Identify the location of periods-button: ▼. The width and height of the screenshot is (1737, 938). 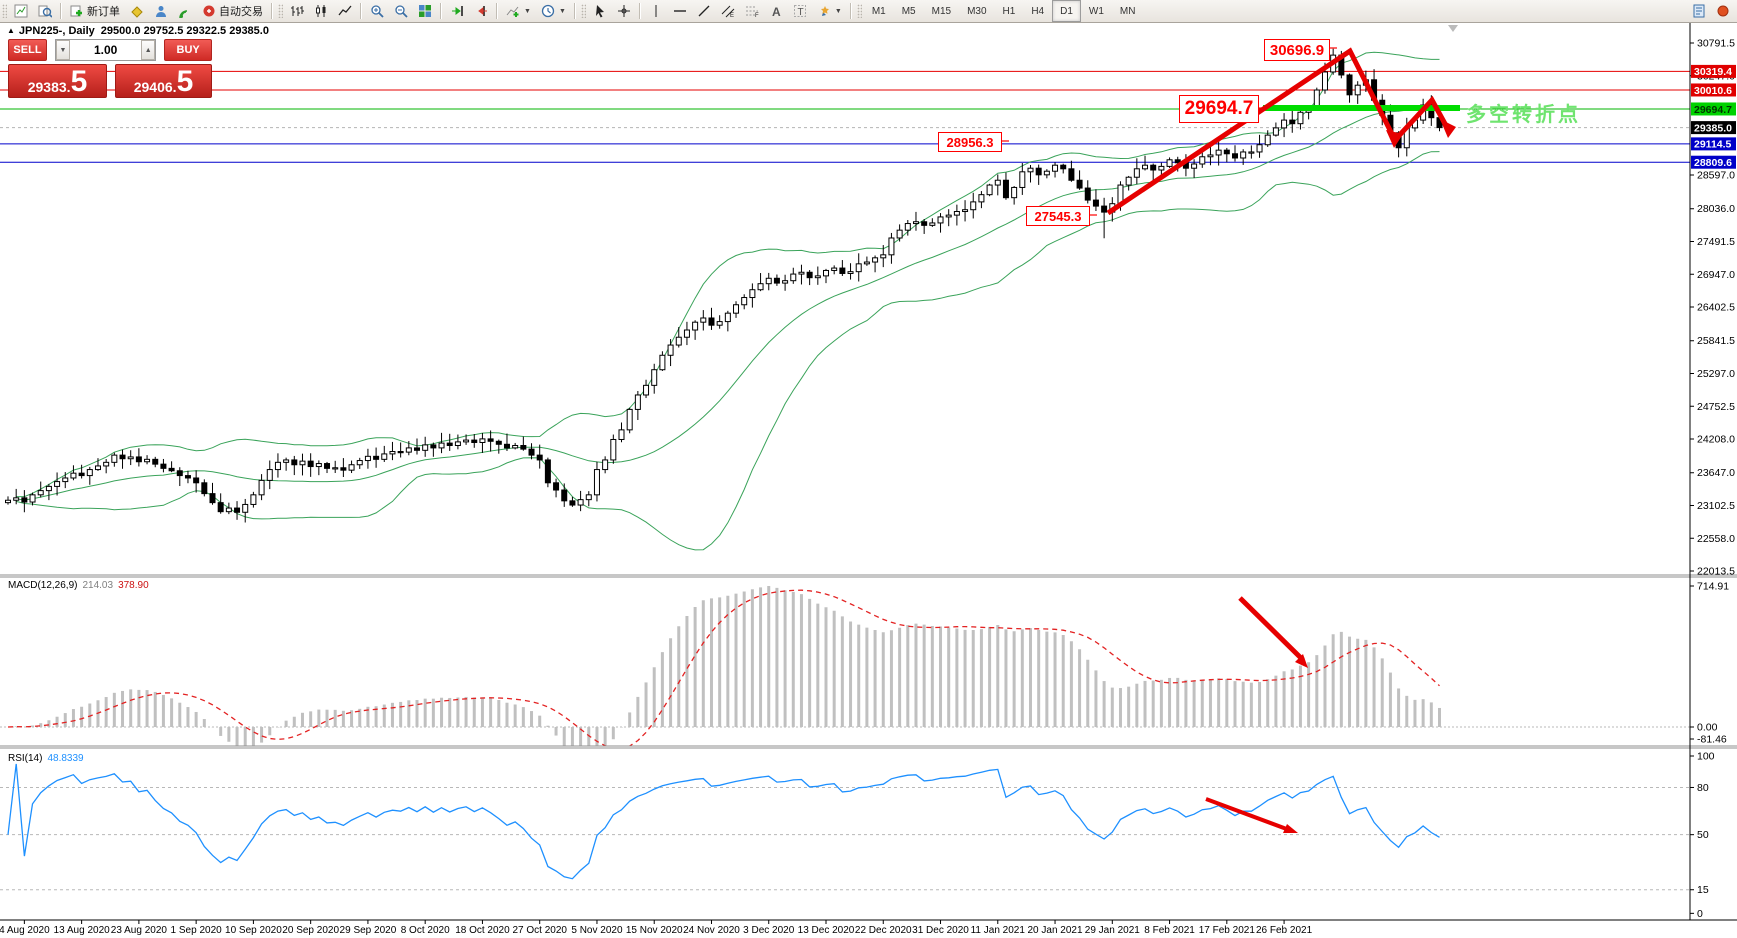
(553, 11).